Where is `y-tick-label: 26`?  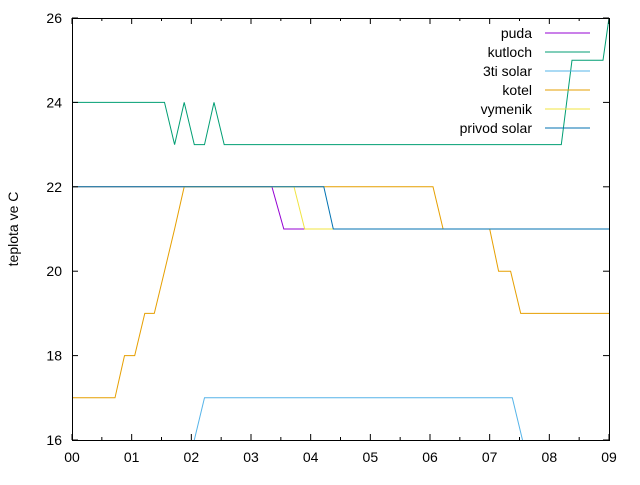
y-tick-label: 26 is located at coordinates (54, 18).